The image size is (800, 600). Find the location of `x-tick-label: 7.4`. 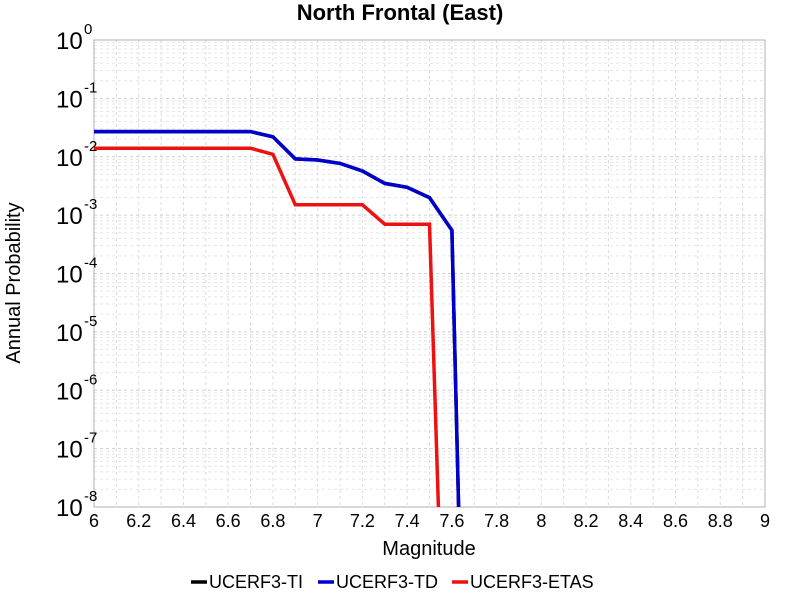

x-tick-label: 7.4 is located at coordinates (407, 521).